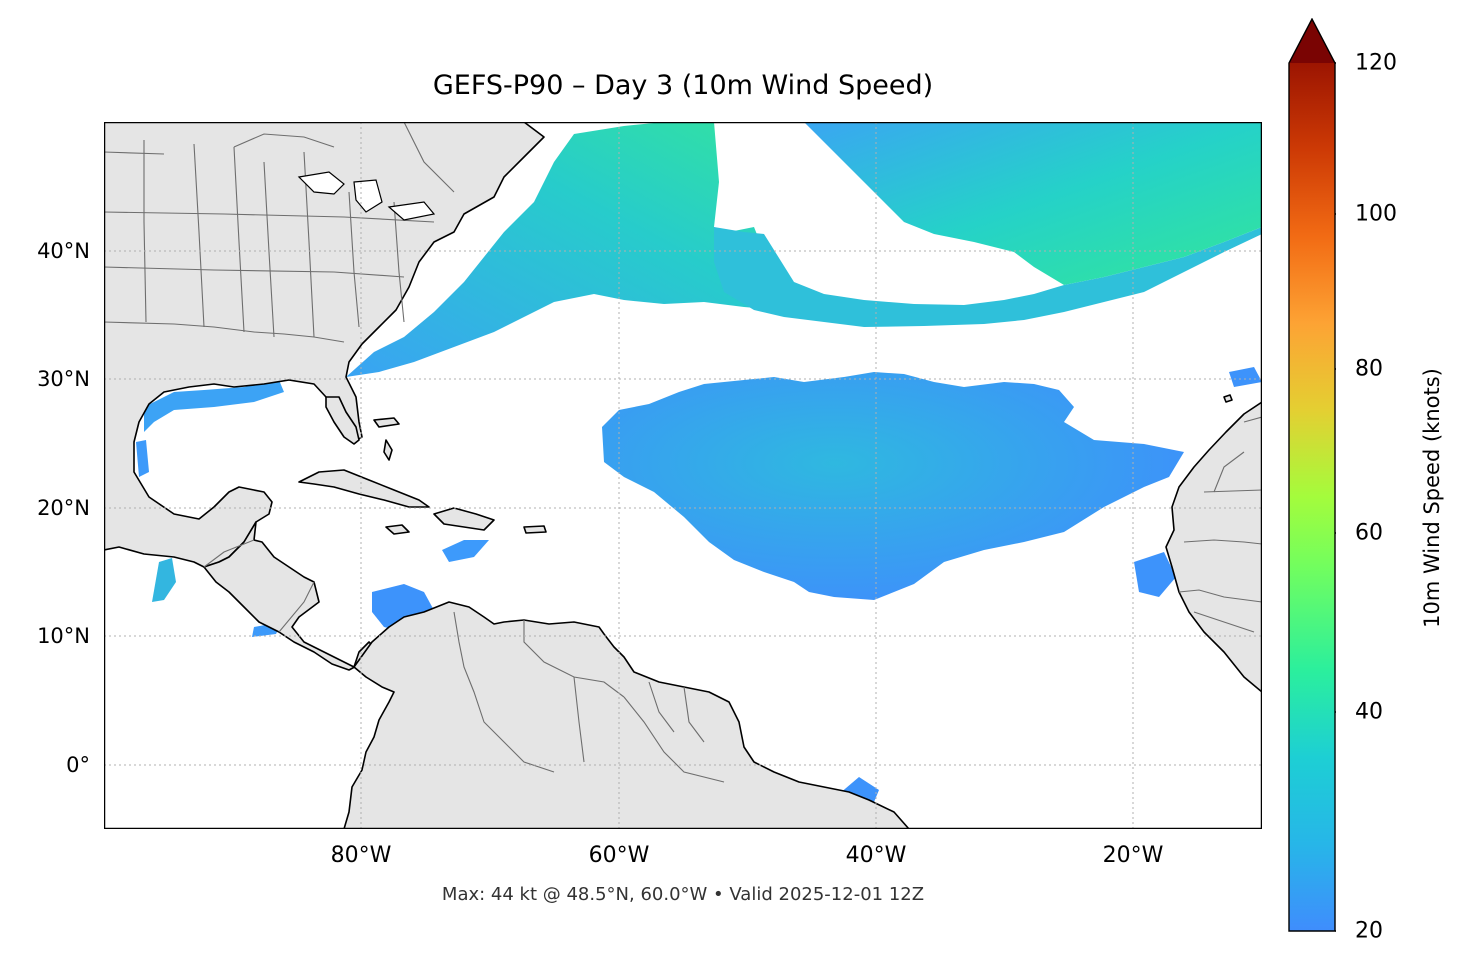 The image size is (1466, 969). I want to click on lat-tick-0: 0°, so click(78, 765).